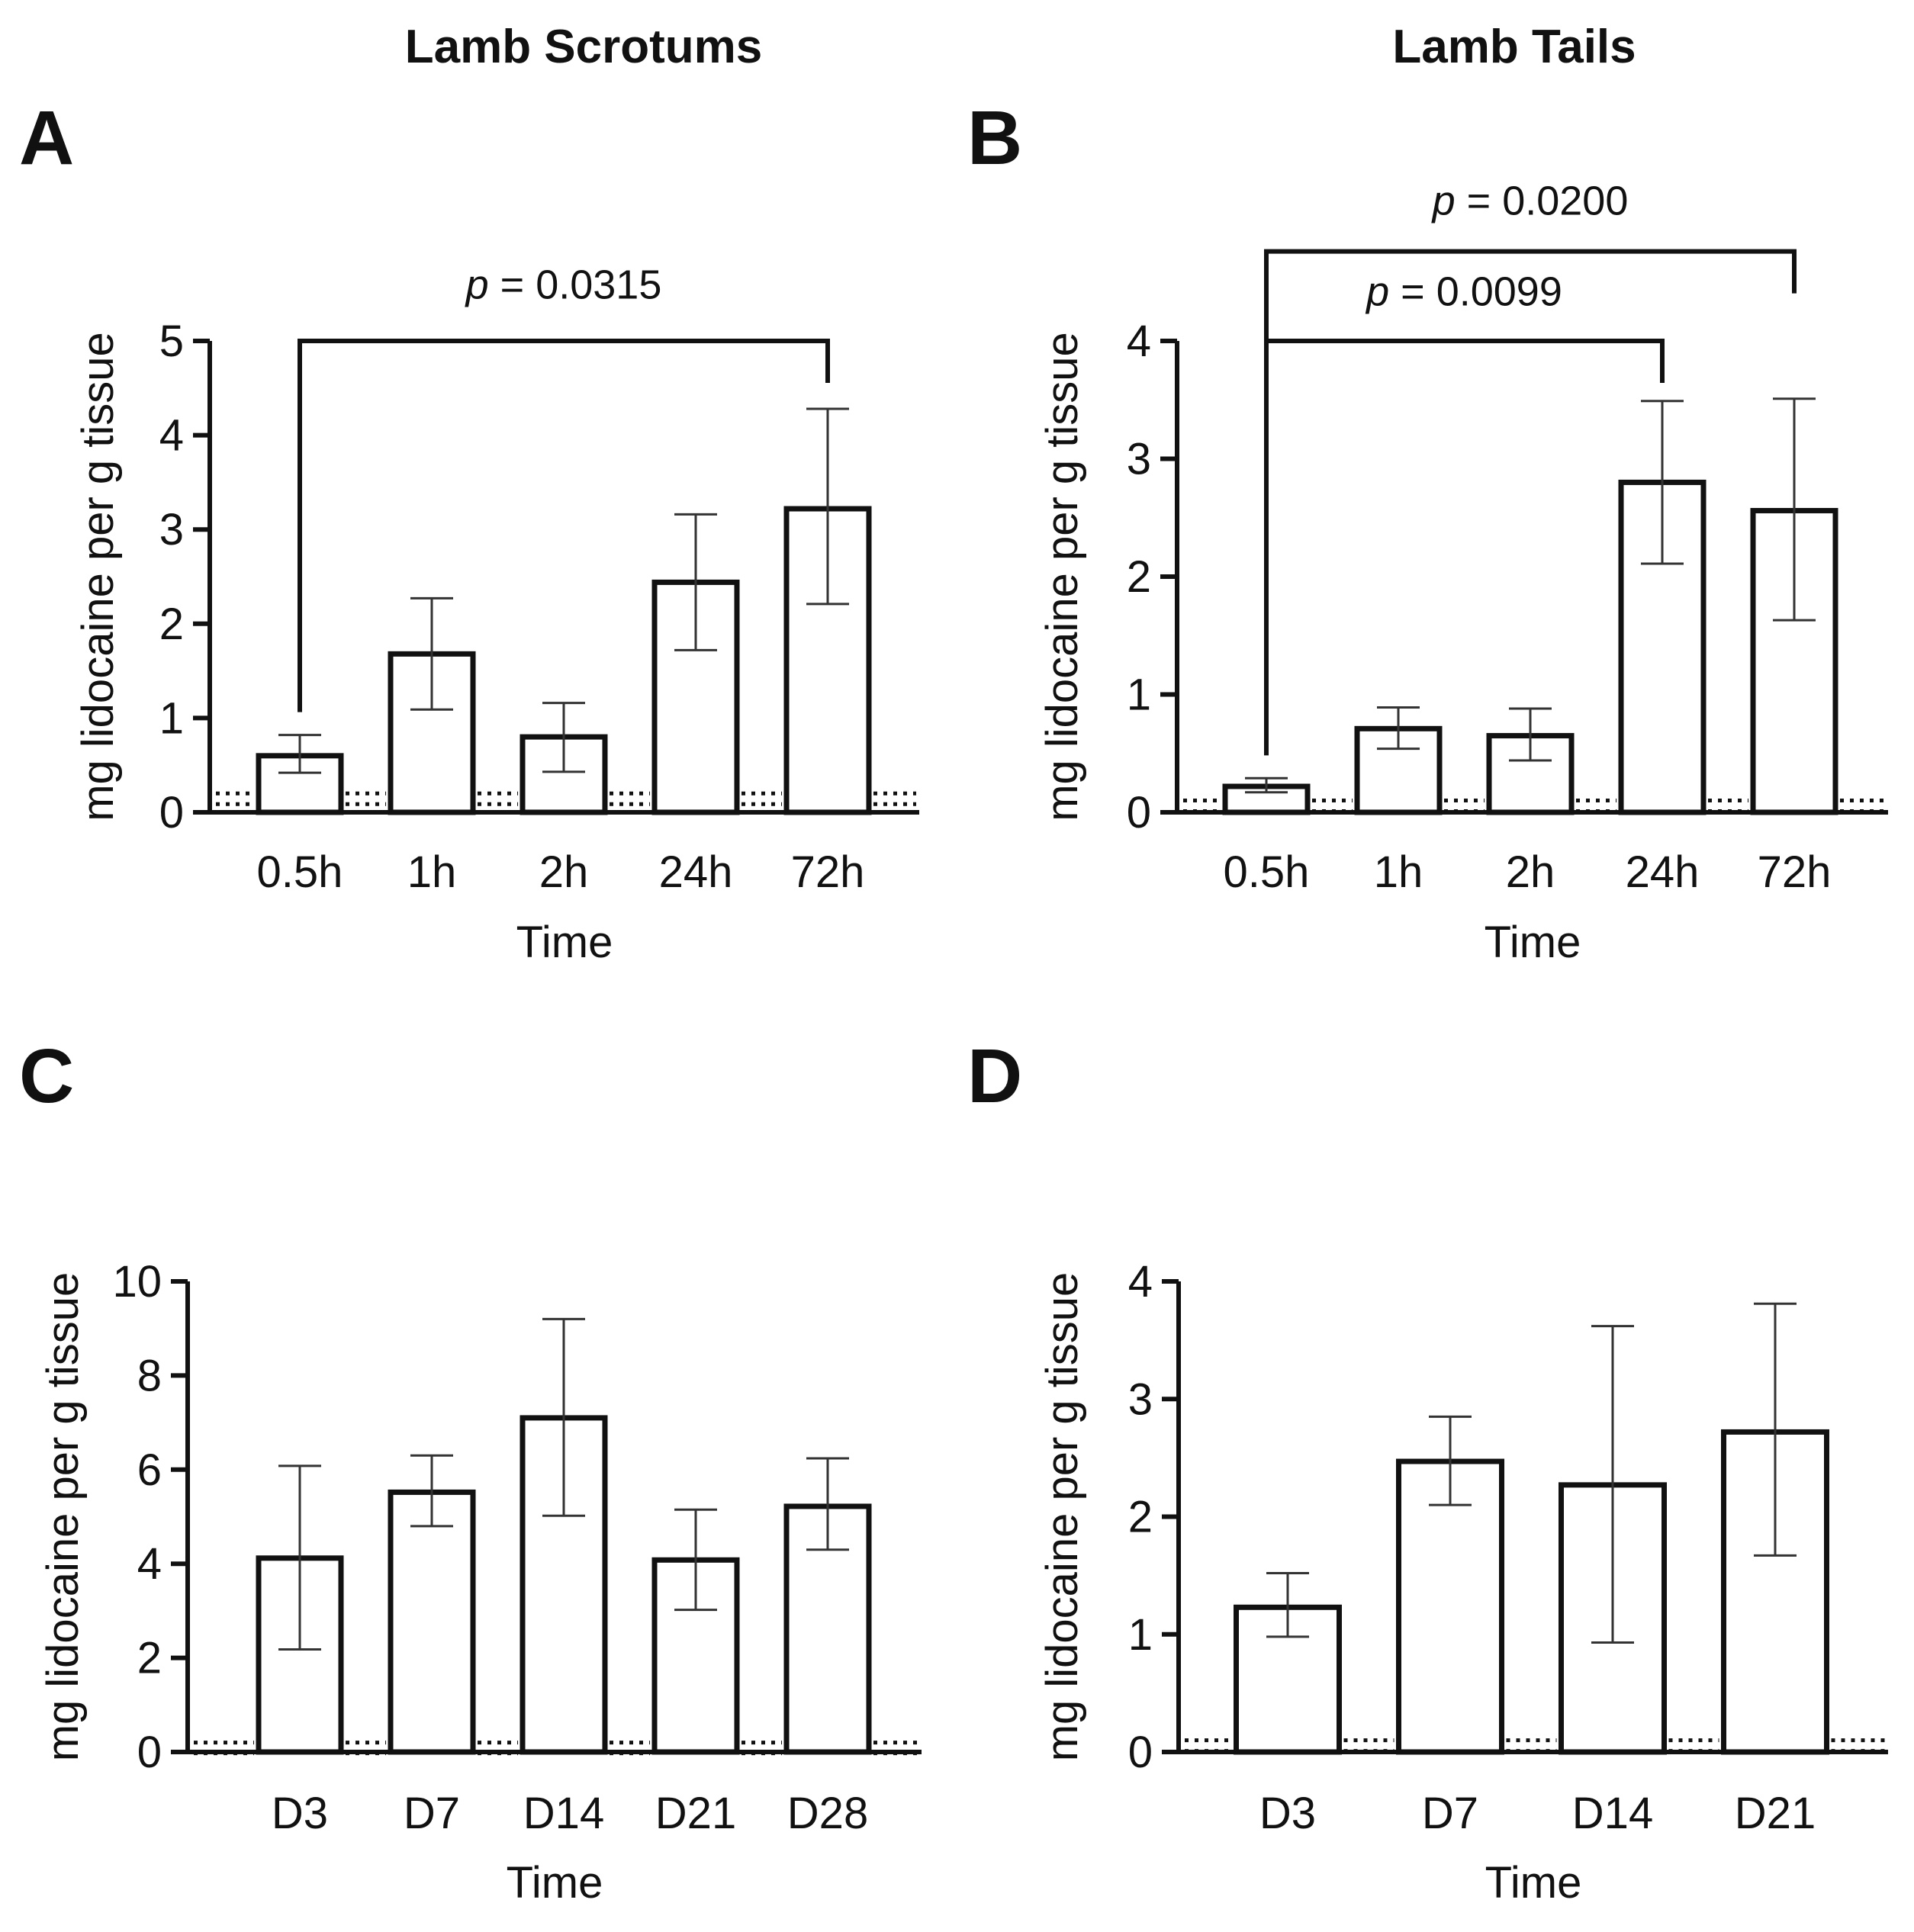  What do you see at coordinates (584, 47) in the screenshot?
I see `column-title-scrotums: Lamb Scrotums` at bounding box center [584, 47].